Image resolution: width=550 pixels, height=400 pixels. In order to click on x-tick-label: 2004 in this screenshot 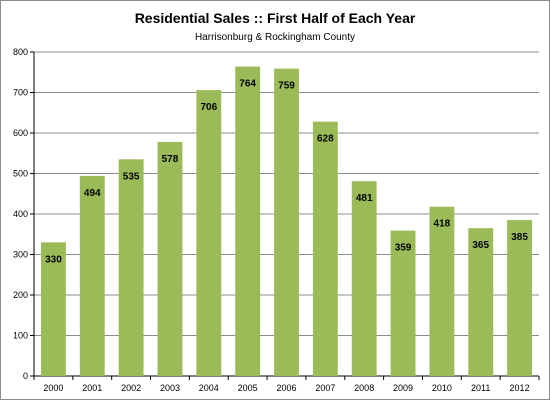, I will do `click(209, 388)`.